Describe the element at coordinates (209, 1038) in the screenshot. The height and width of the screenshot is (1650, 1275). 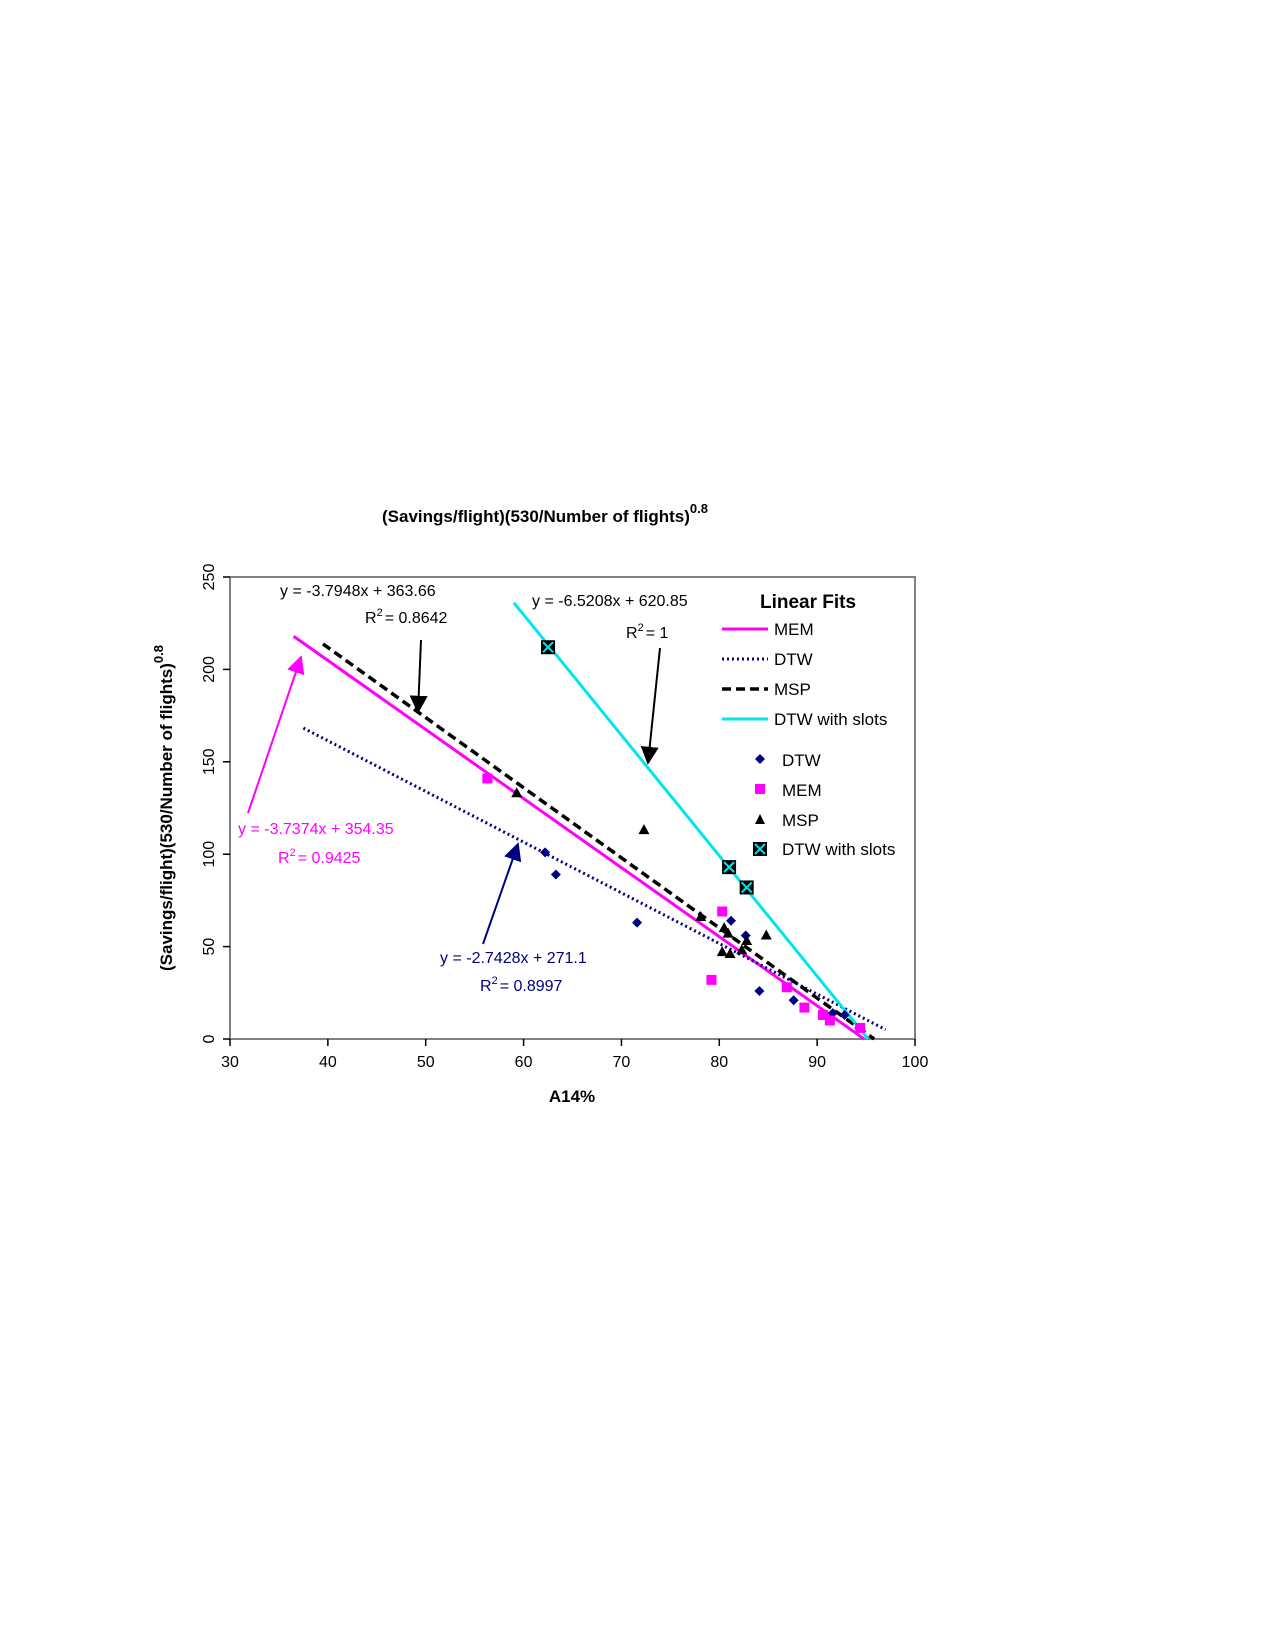
I see `y-tick-label: 0` at that location.